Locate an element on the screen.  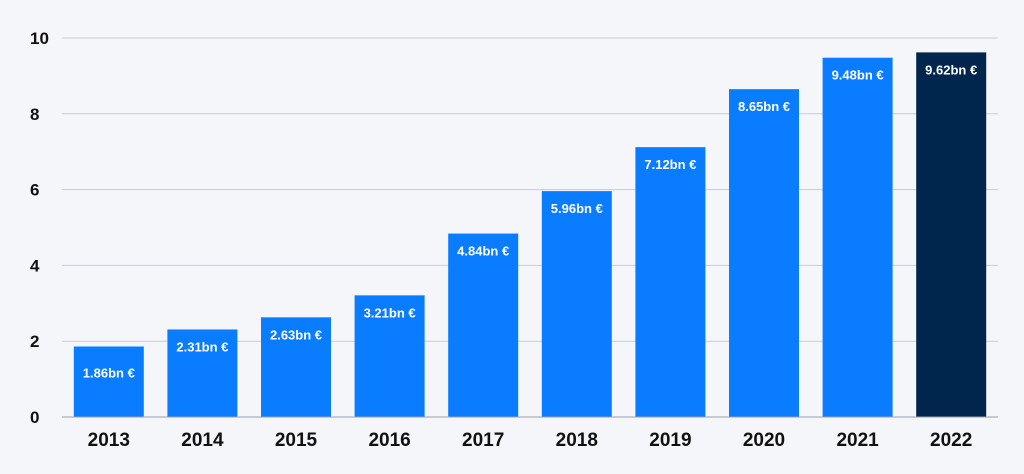
data-label: 5.96bn € is located at coordinates (577, 208).